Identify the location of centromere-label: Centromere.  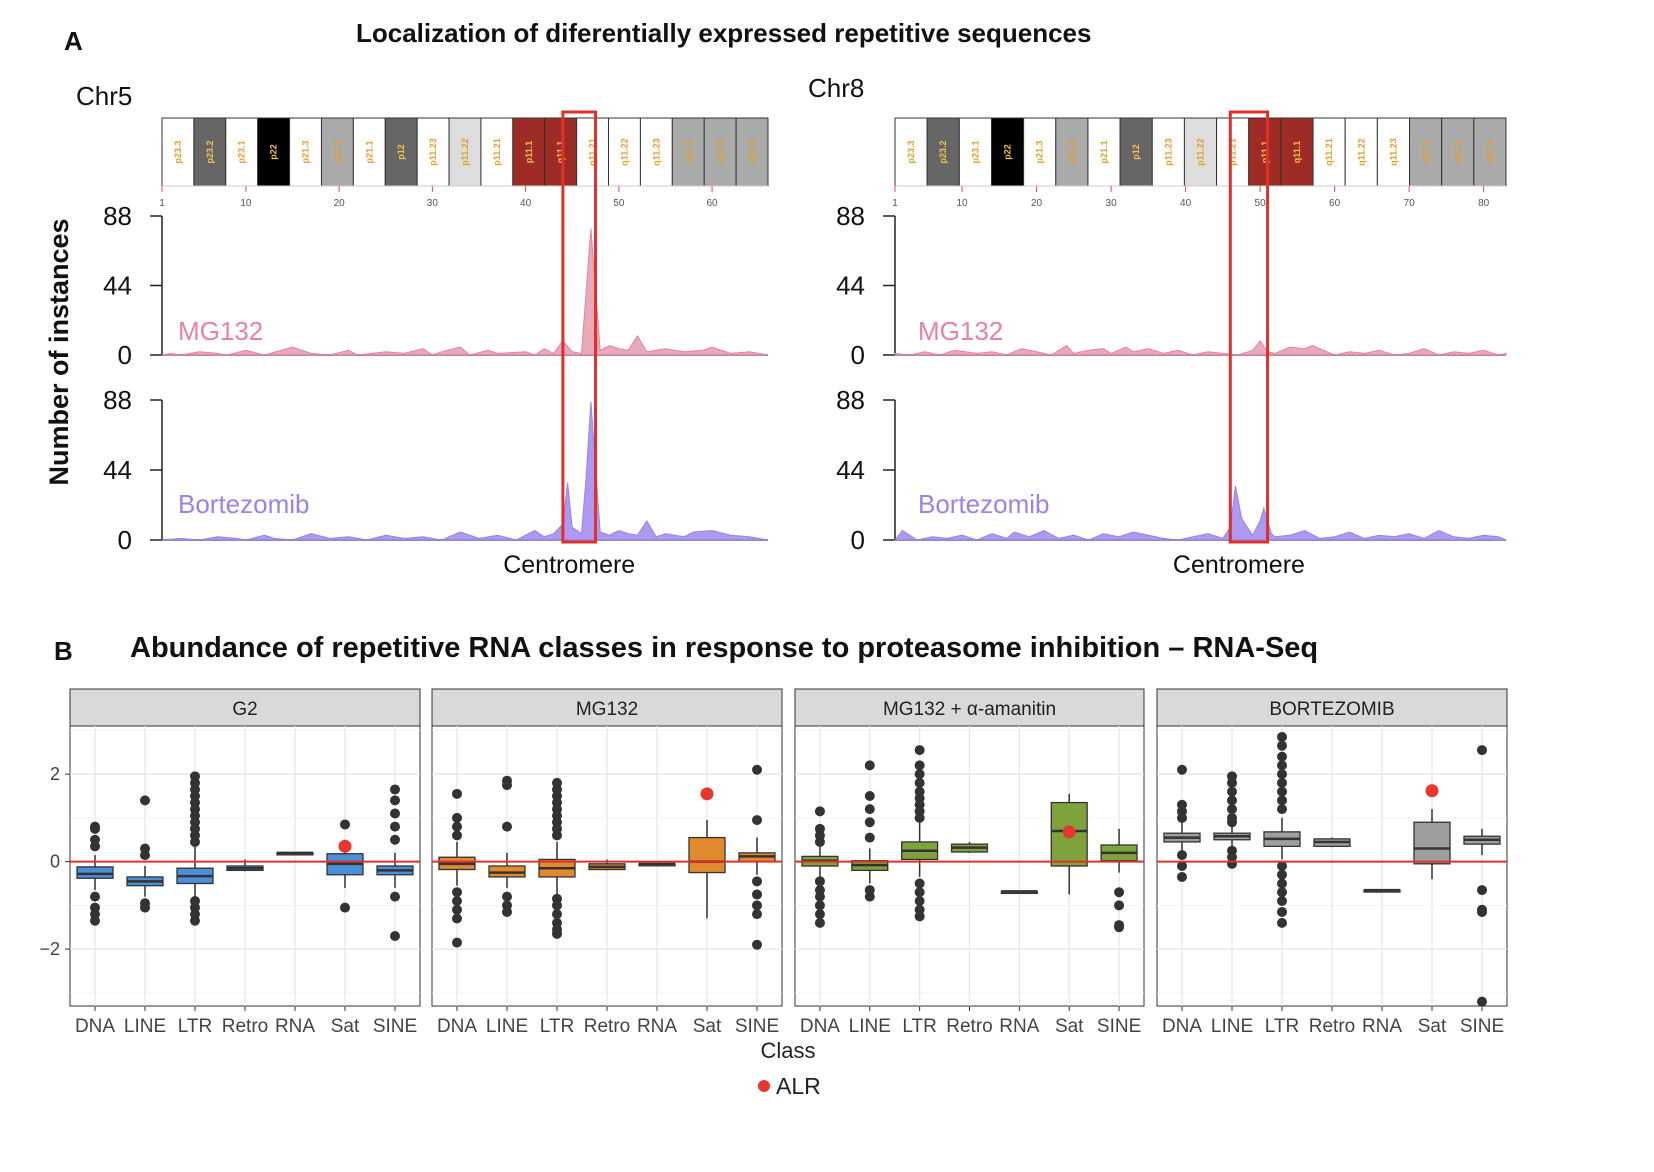
(569, 565).